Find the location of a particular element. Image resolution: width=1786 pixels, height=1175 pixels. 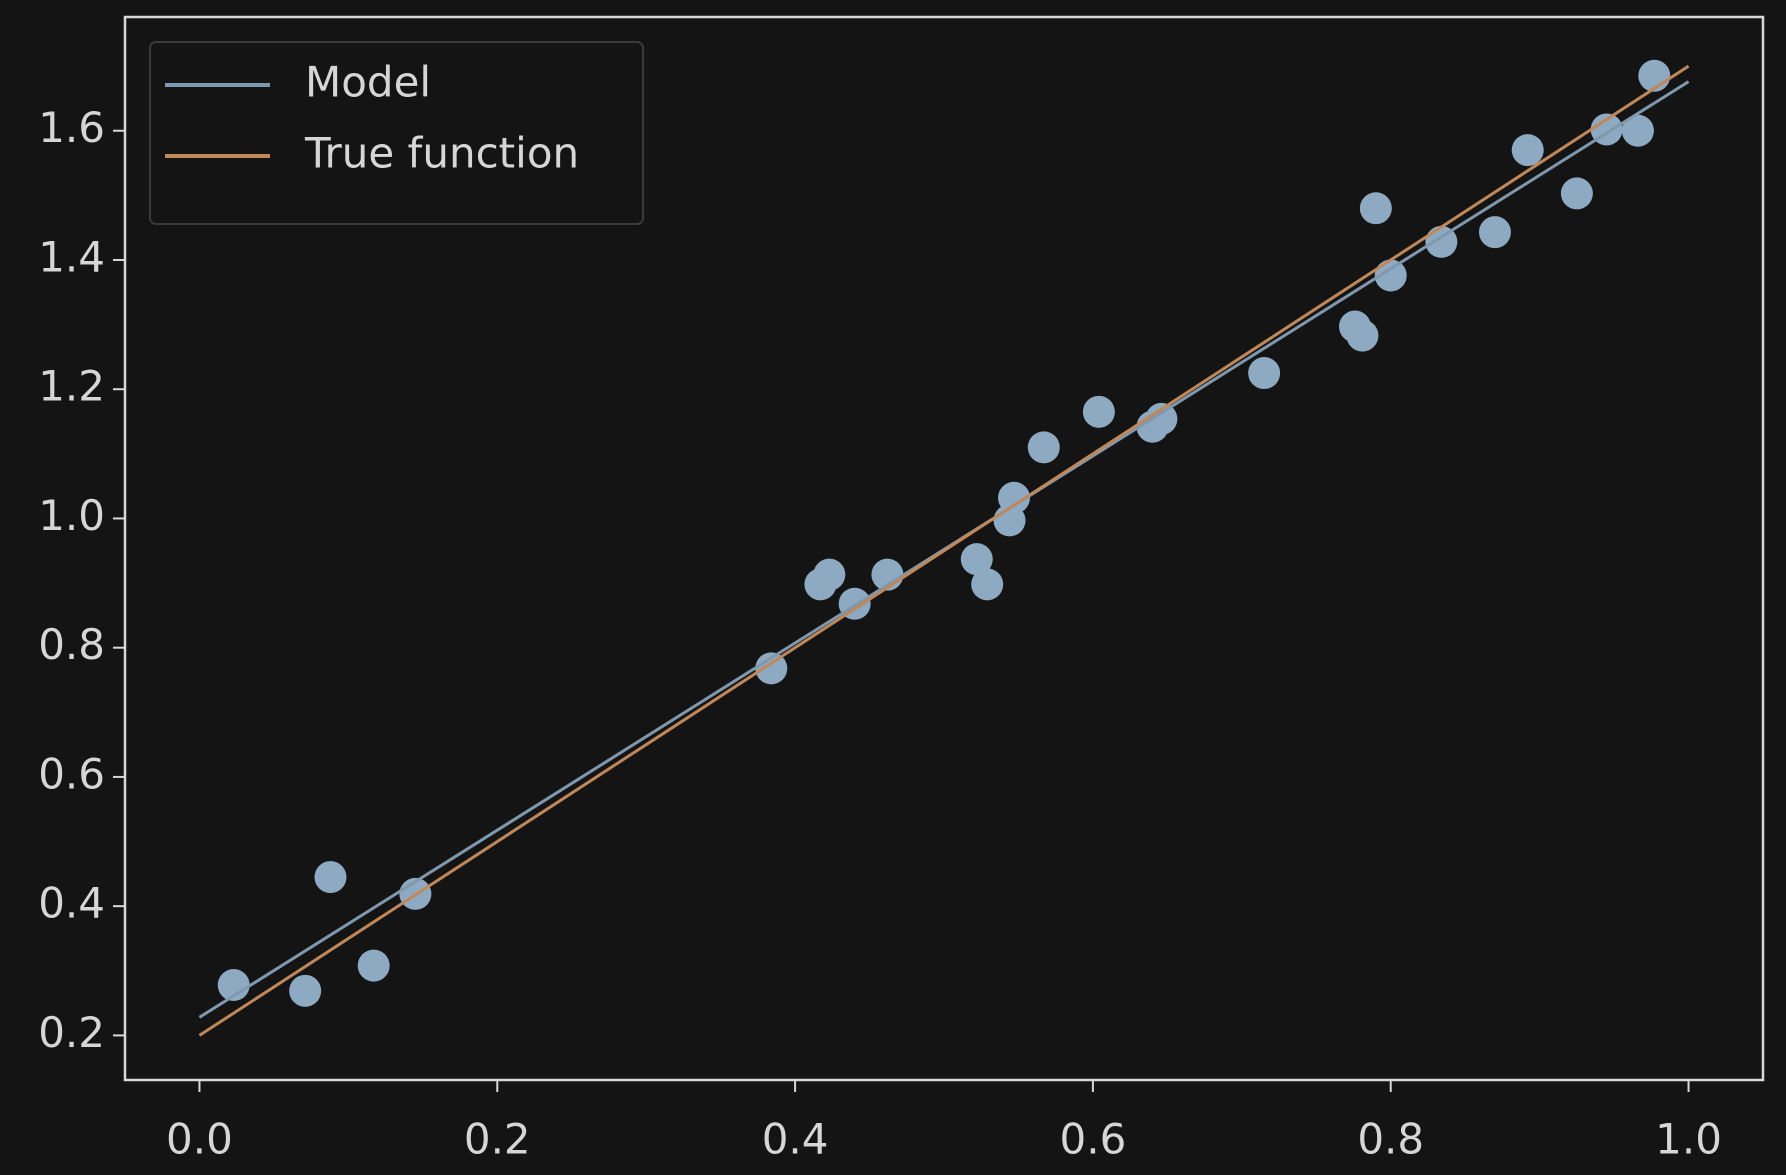

y-tick-label: 1.4 is located at coordinates (71, 256).